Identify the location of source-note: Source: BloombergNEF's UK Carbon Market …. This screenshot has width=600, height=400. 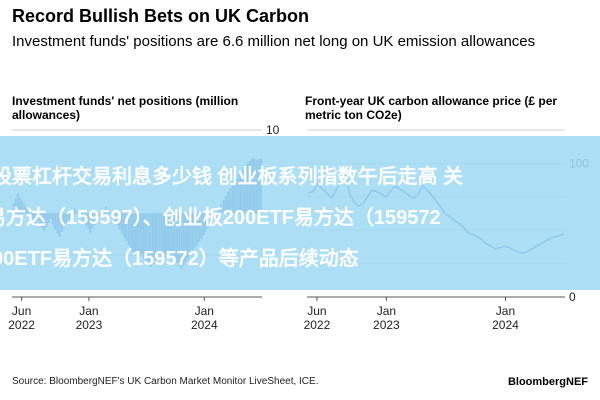
(165, 381).